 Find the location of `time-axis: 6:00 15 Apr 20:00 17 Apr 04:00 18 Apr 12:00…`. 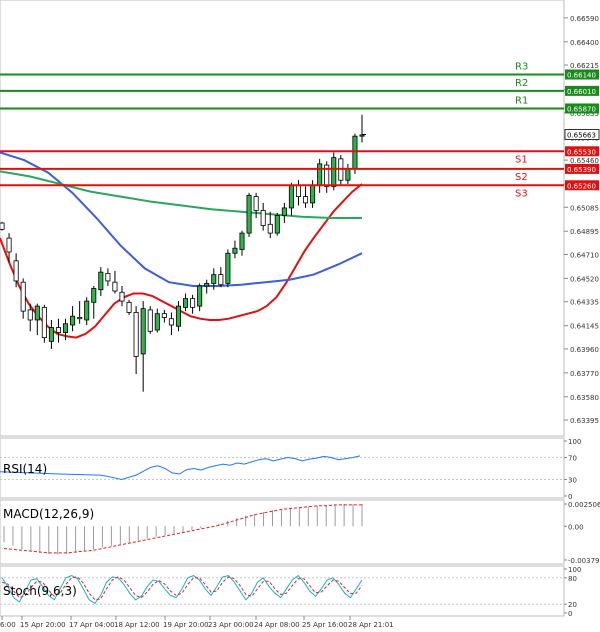

time-axis: 6:00 15 Apr 20:00 17 Apr 04:00 18 Apr 12:00… is located at coordinates (197, 622).